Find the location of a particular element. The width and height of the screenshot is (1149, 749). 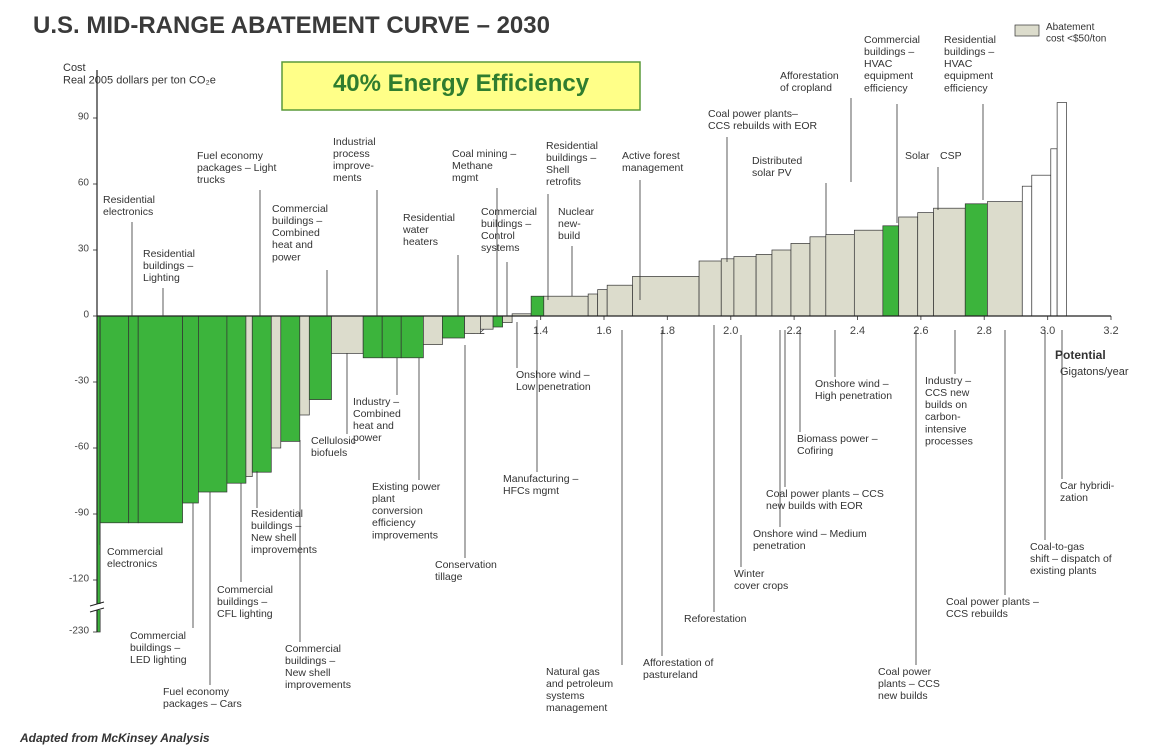

y-tick-label: -30 is located at coordinates (82, 380).